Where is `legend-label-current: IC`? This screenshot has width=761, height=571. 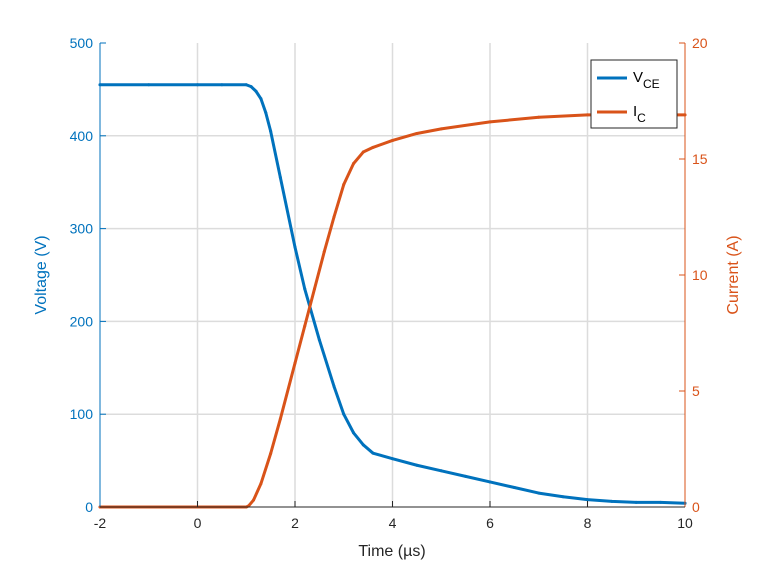
legend-label-current: IC is located at coordinates (639, 114).